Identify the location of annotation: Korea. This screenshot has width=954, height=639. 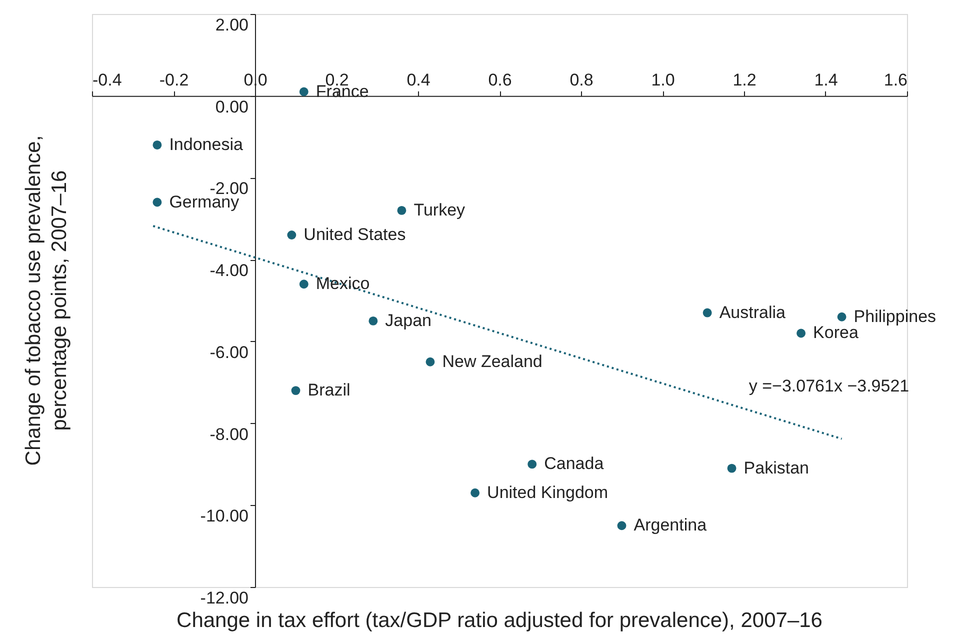
(836, 332).